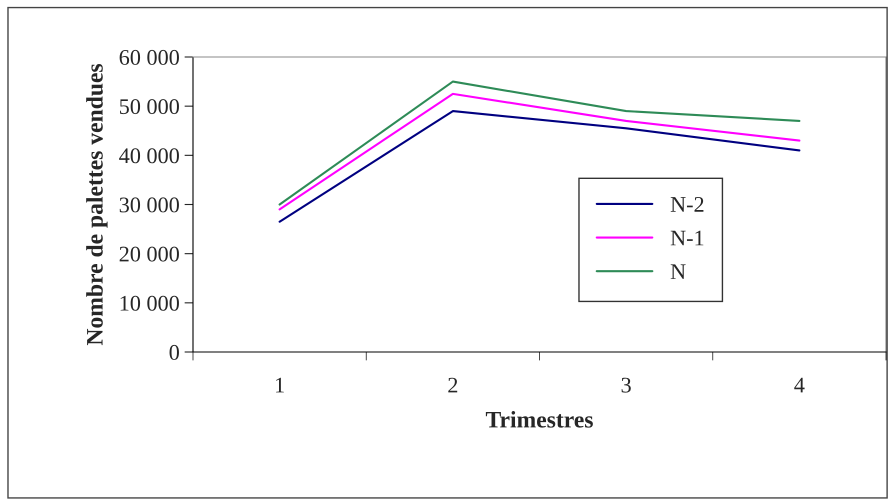 This screenshot has width=888, height=503. What do you see at coordinates (687, 238) in the screenshot?
I see `legend-label: N-1` at bounding box center [687, 238].